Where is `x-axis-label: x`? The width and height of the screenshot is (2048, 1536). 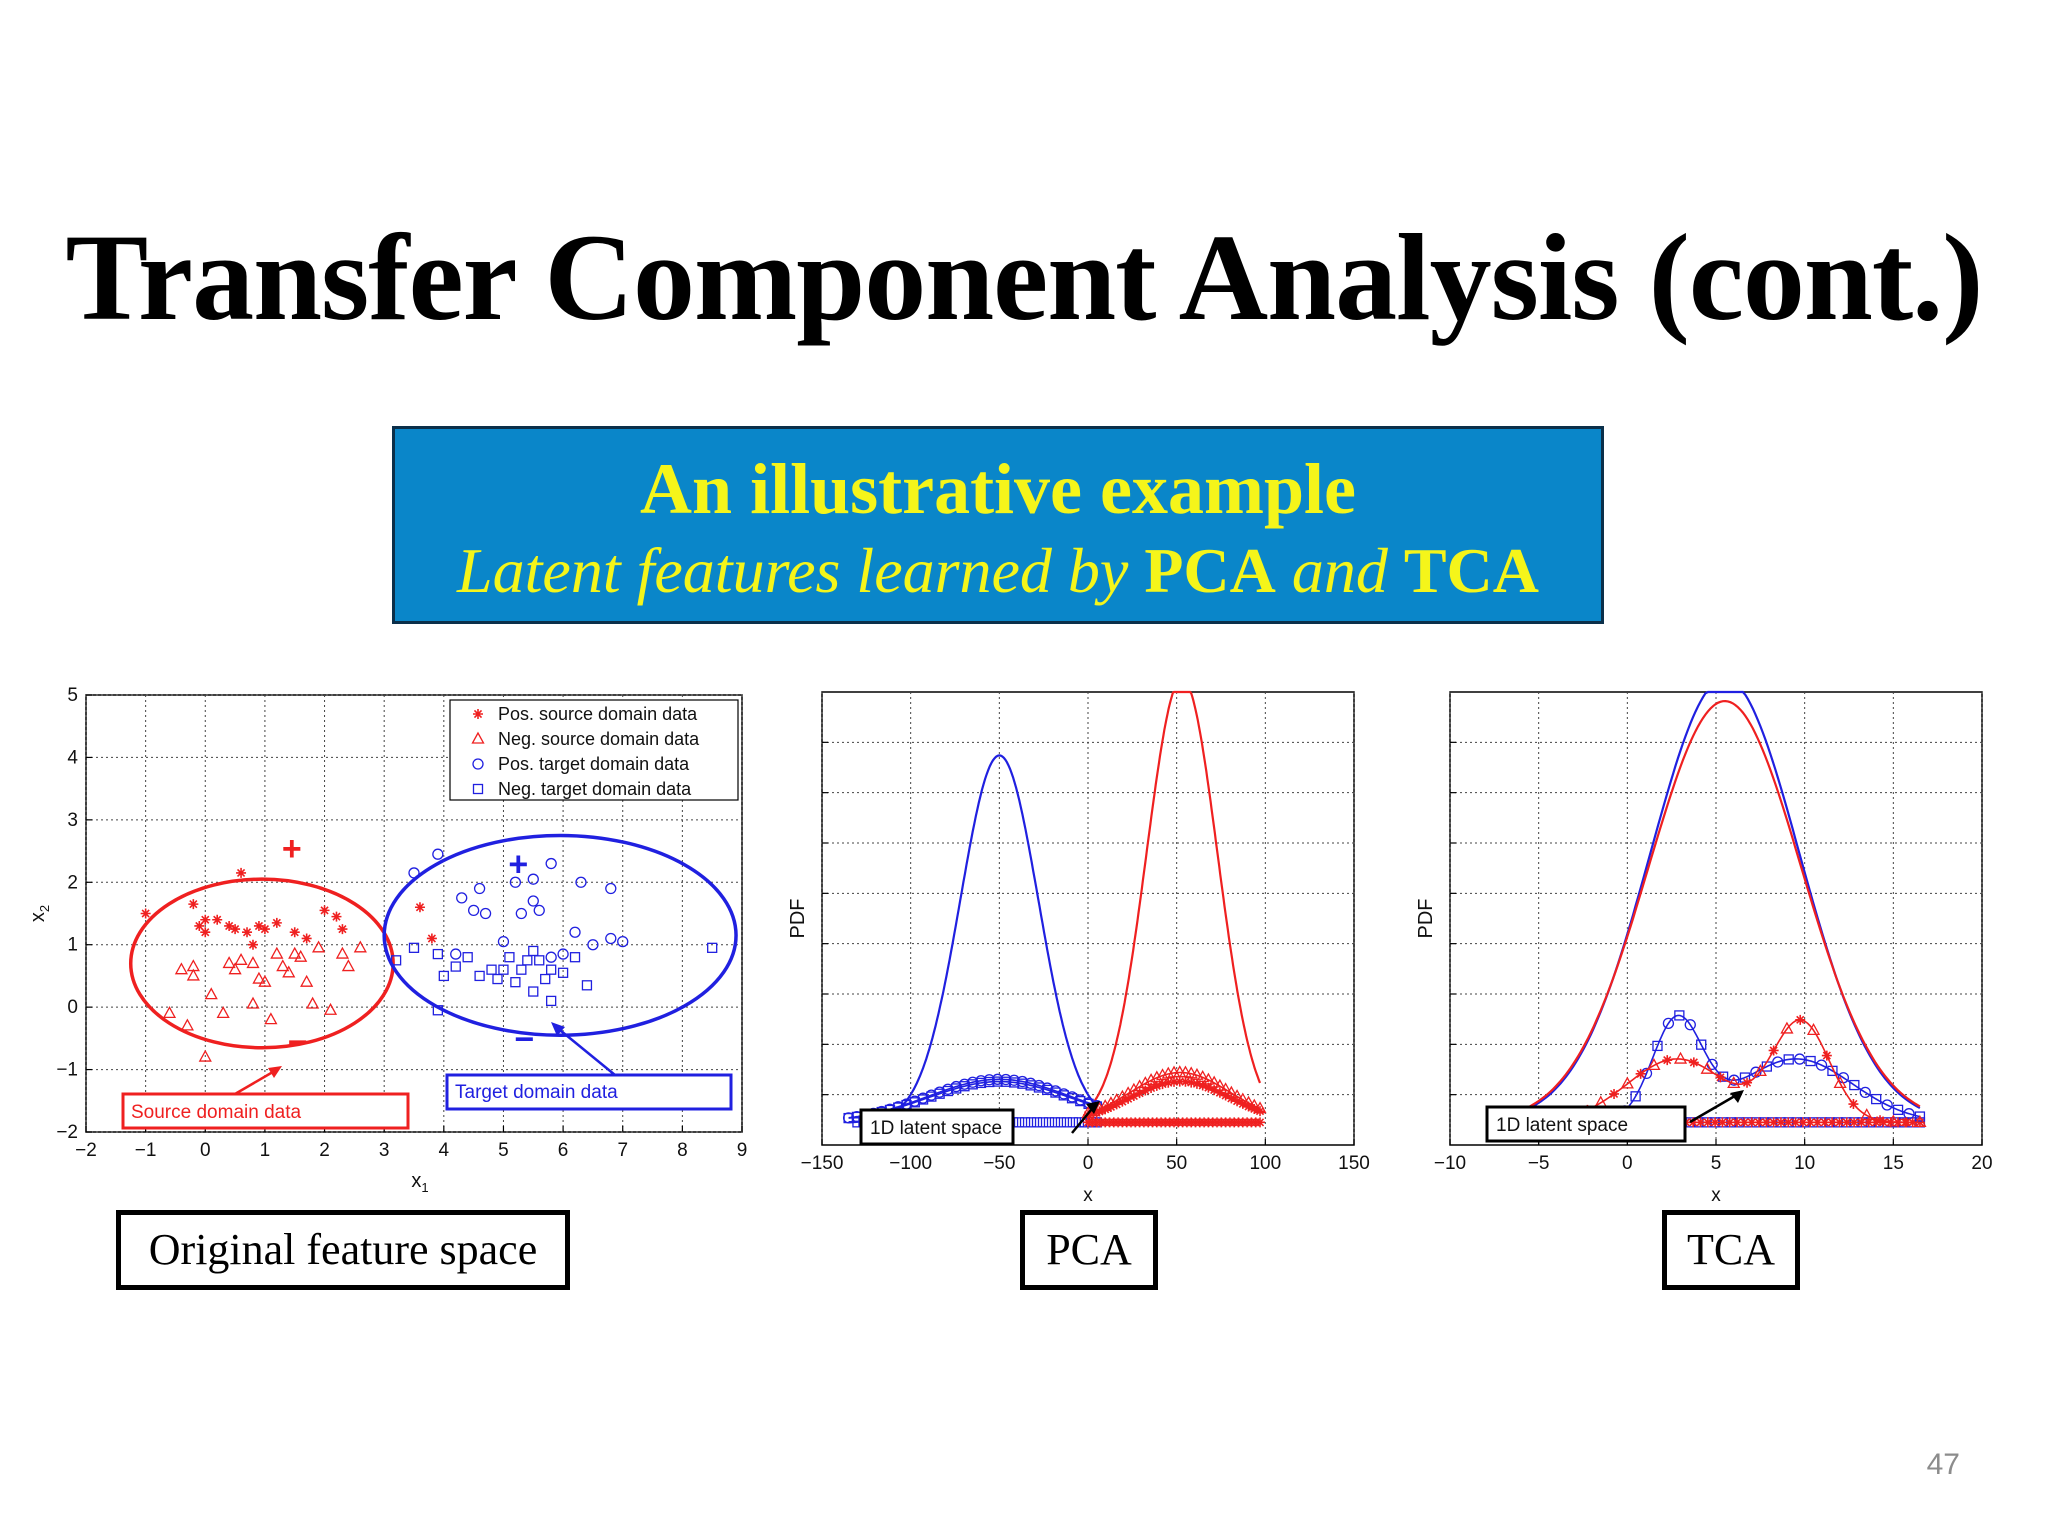
x-axis-label: x is located at coordinates (1088, 1195).